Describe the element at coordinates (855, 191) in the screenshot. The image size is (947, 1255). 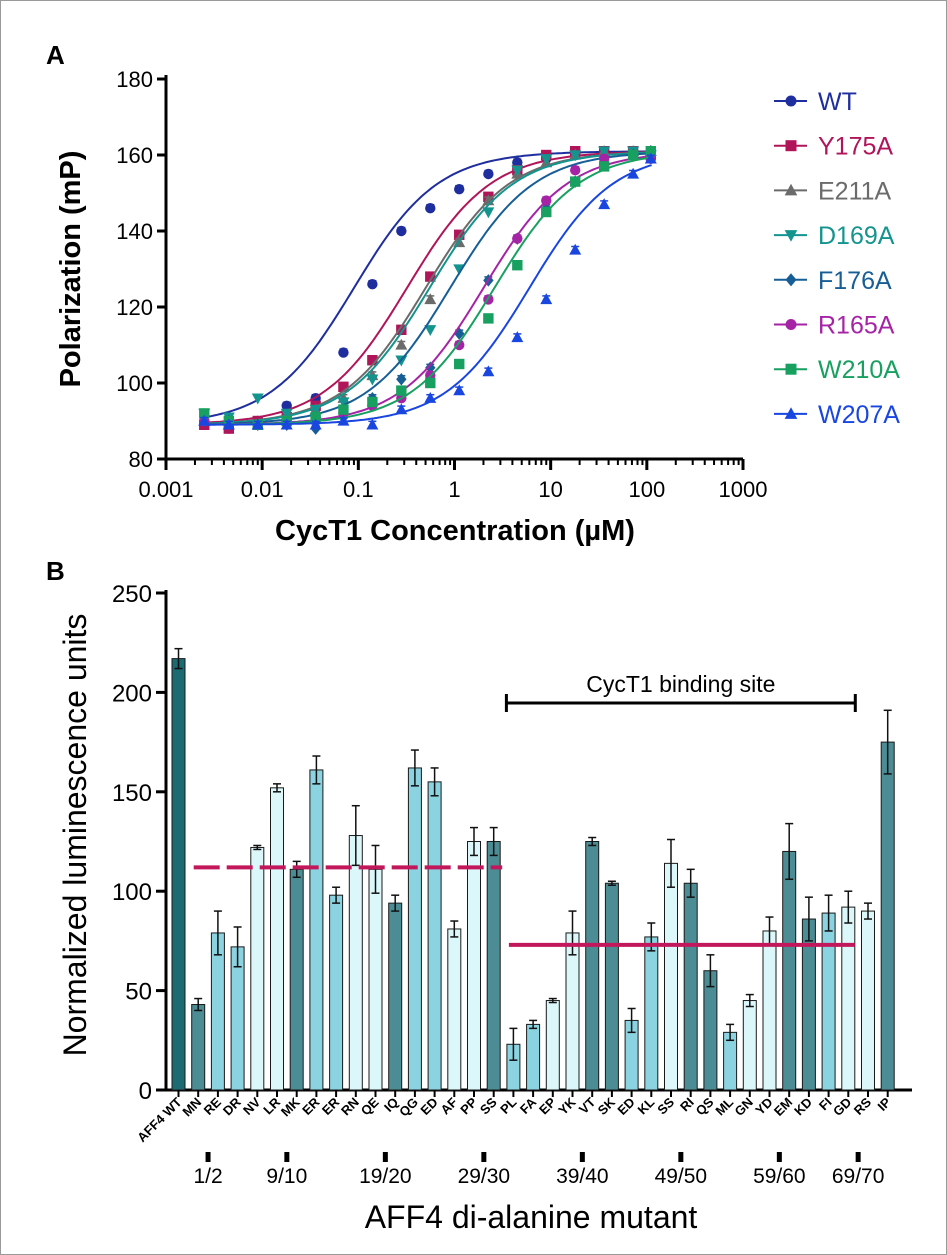
I see `legend-label: E211A` at that location.